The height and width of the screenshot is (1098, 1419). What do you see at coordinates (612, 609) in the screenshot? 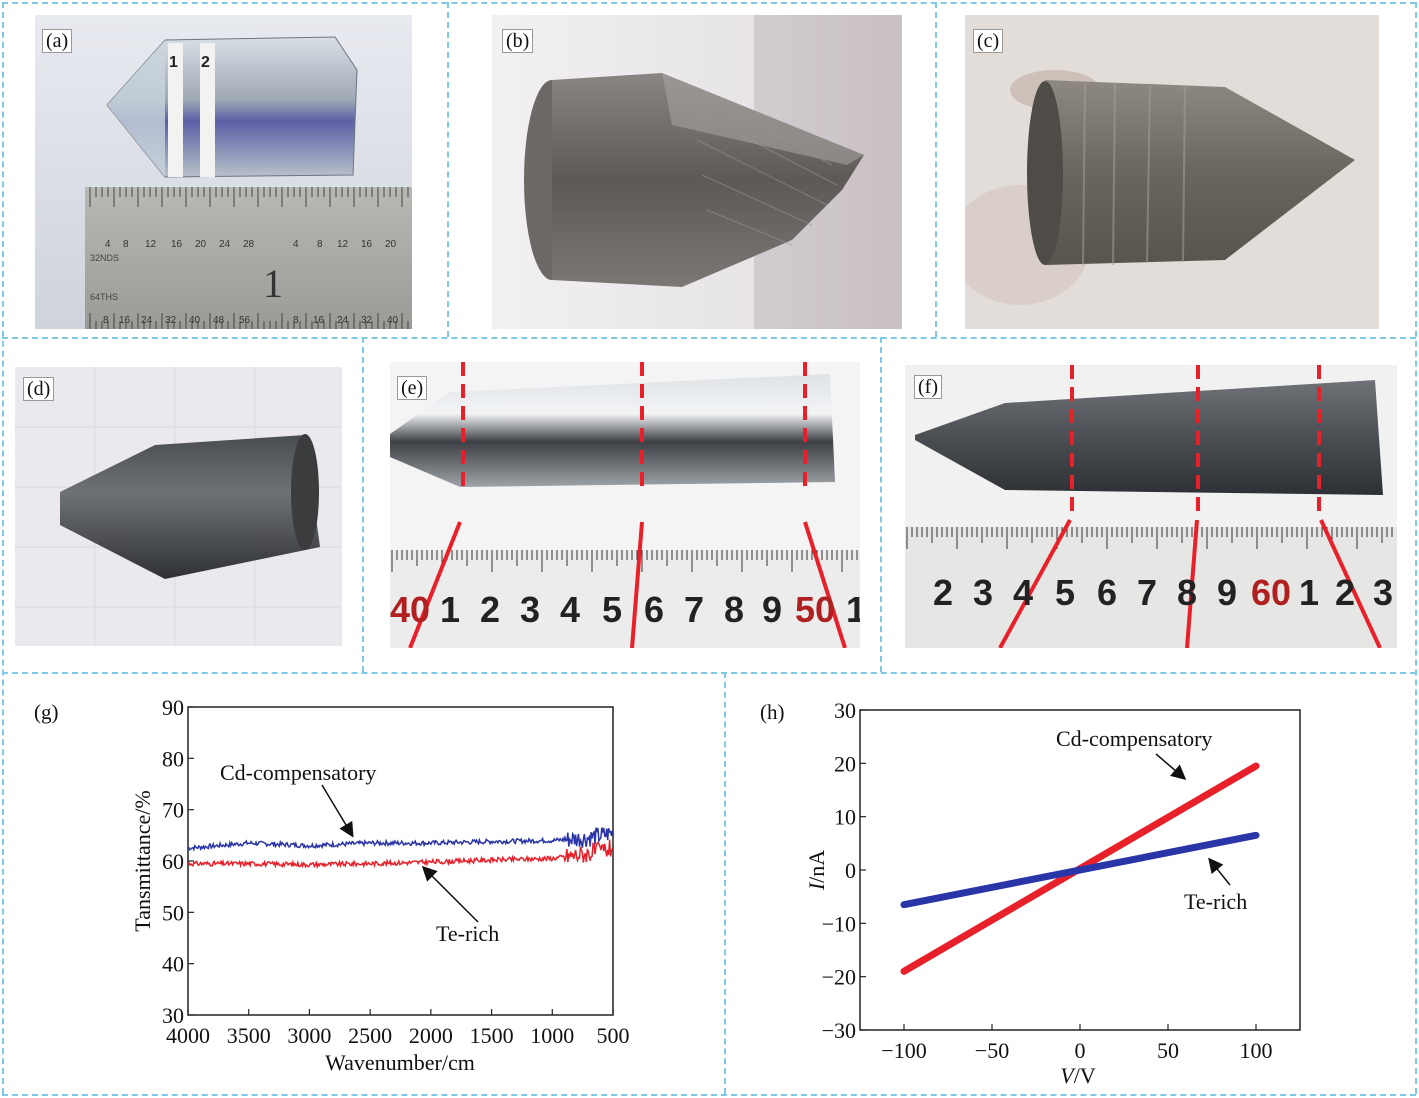
I see `ruler-e-num-6: 5` at bounding box center [612, 609].